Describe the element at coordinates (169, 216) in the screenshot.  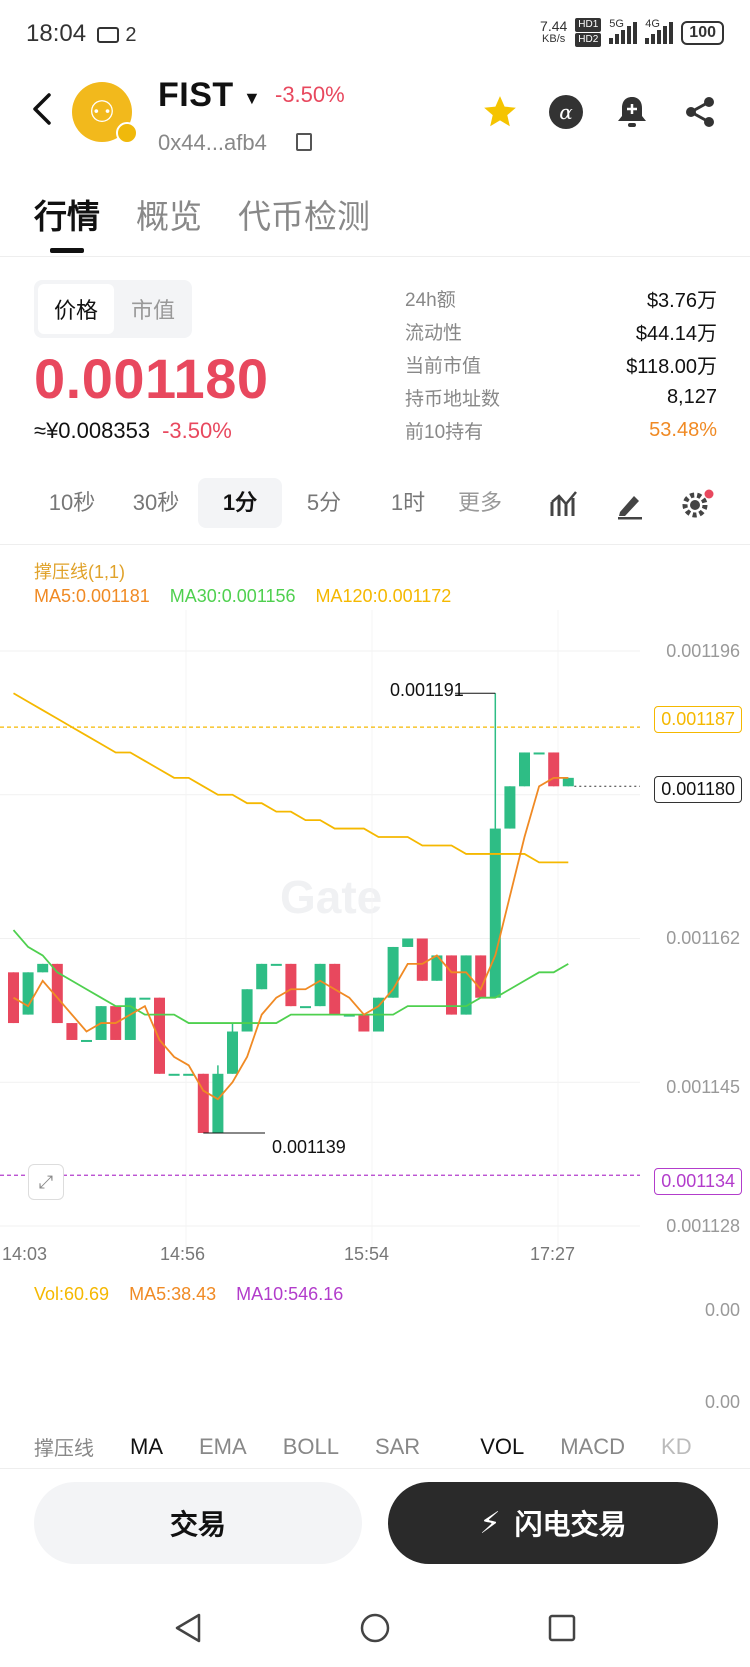
I see `tab-overview: 概览` at that location.